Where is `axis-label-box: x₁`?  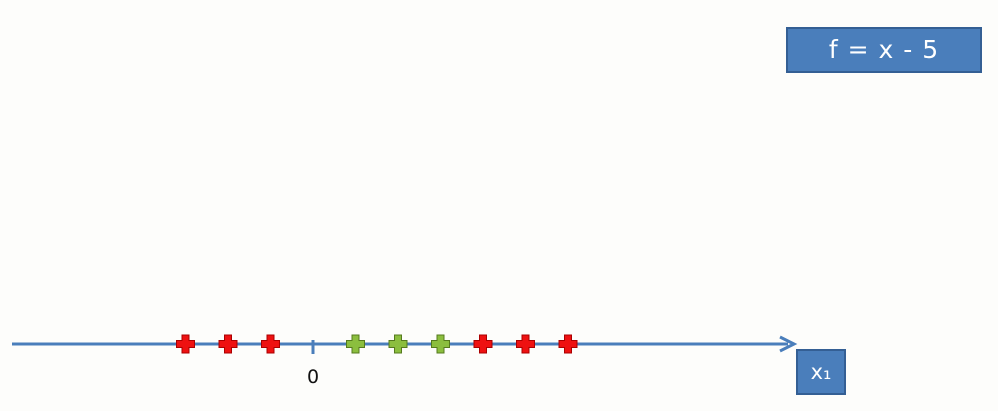 axis-label-box: x₁ is located at coordinates (821, 372).